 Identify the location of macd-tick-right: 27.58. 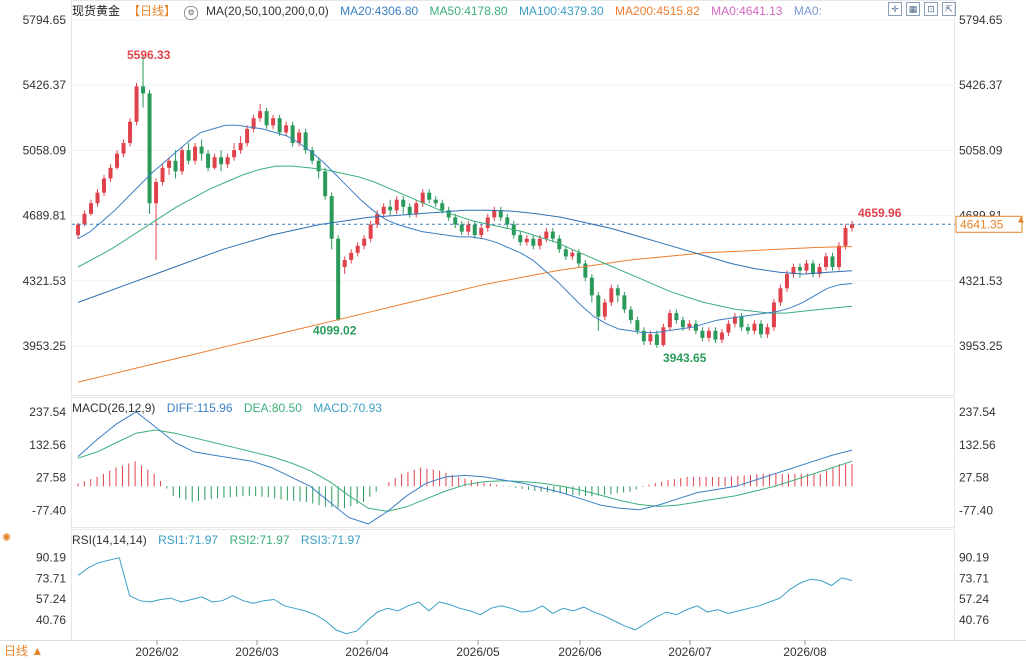
(974, 478).